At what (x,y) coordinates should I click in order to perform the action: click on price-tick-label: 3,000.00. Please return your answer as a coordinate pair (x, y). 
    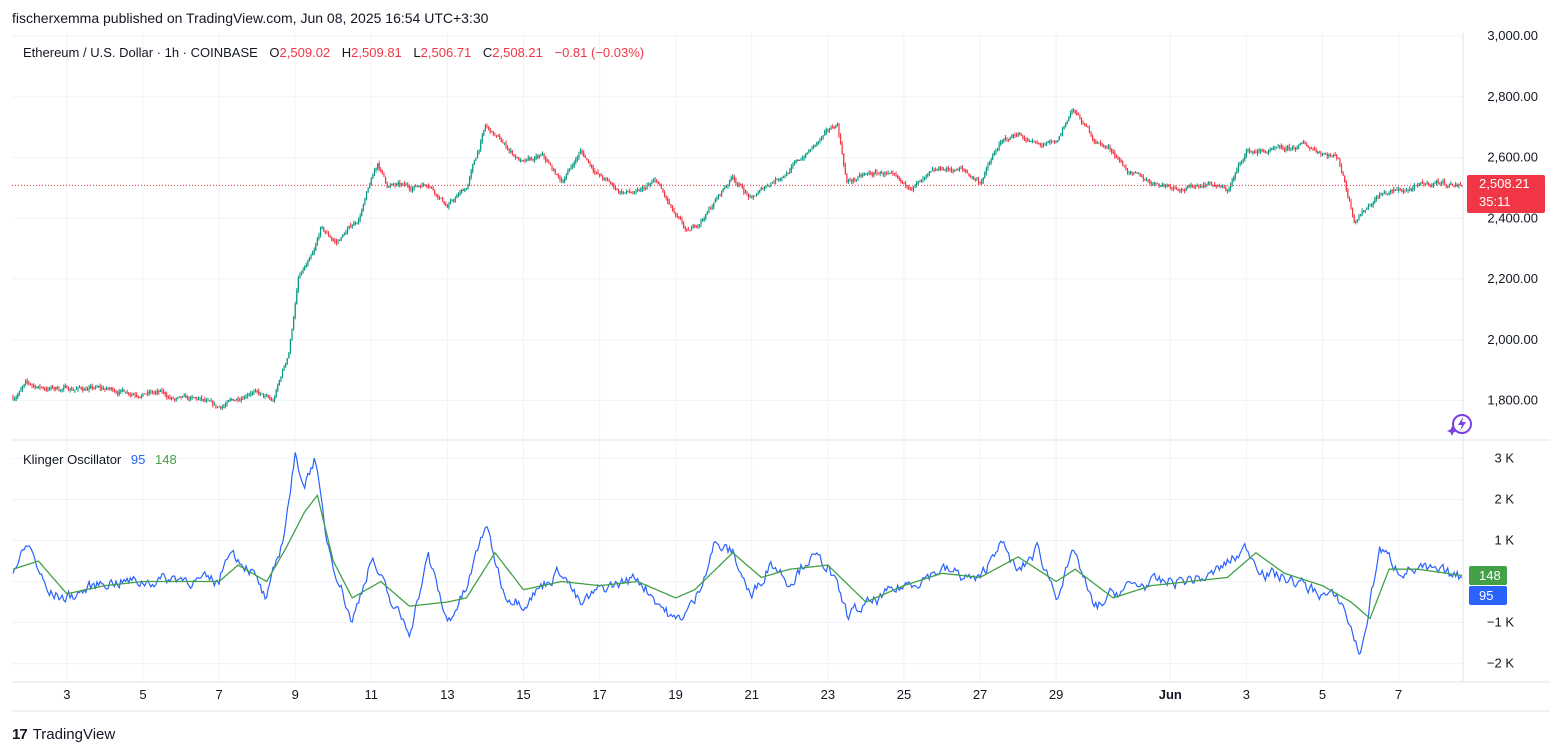
    Looking at the image, I should click on (1512, 35).